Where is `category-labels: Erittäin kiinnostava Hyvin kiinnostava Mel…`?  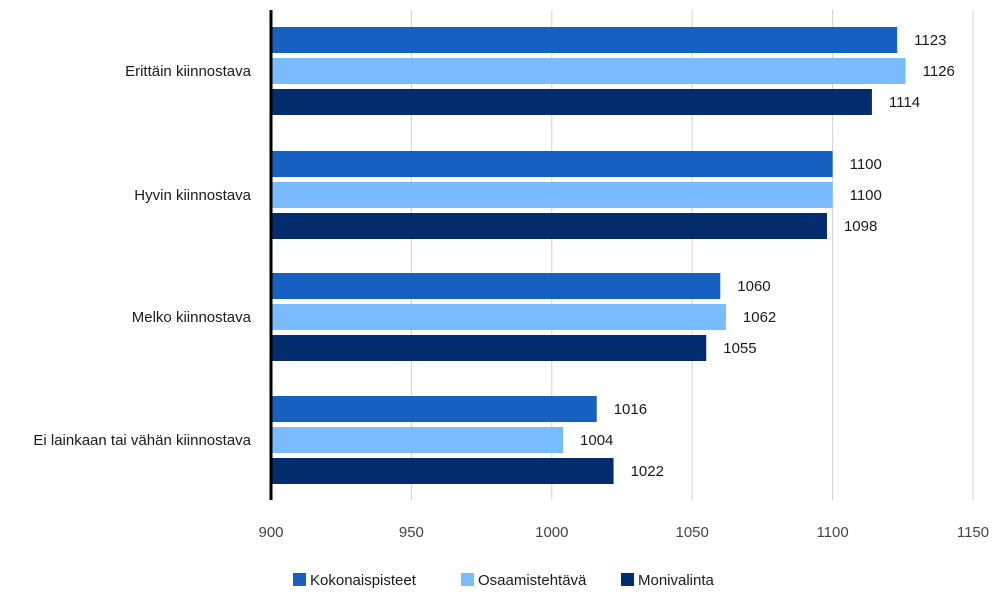 category-labels: Erittäin kiinnostava Hyvin kiinnostava Mel… is located at coordinates (142, 256).